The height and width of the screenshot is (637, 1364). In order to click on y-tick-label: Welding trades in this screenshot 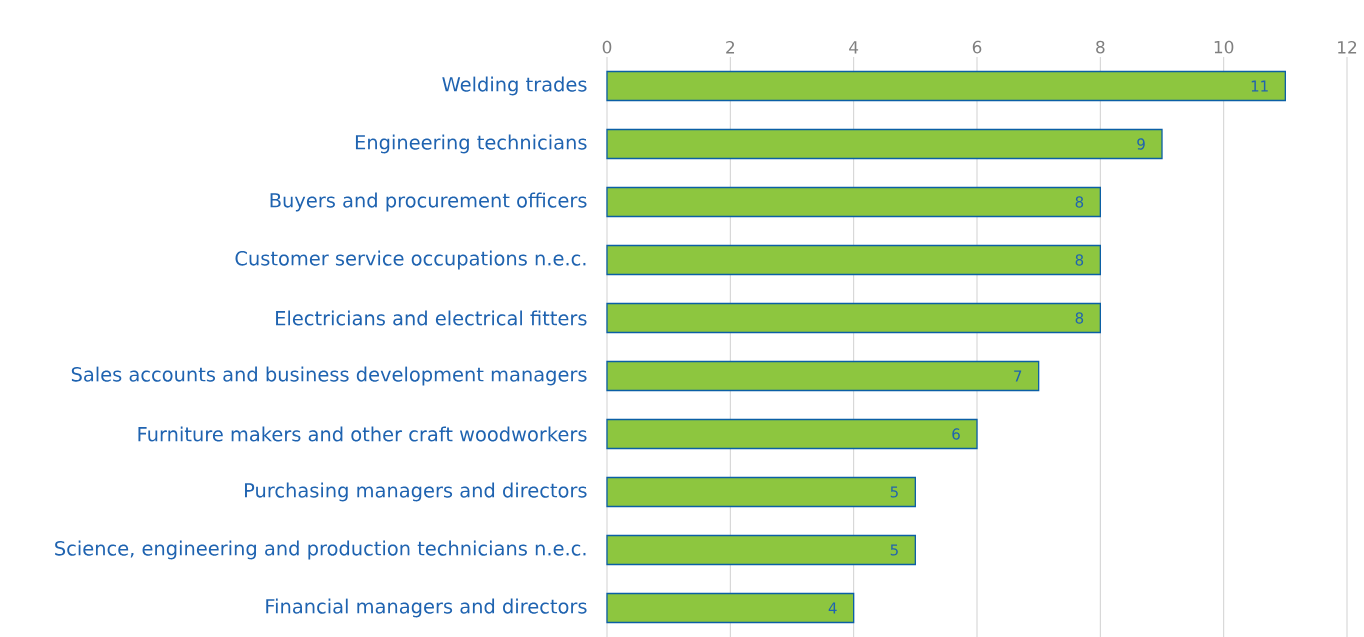, I will do `click(514, 86)`.